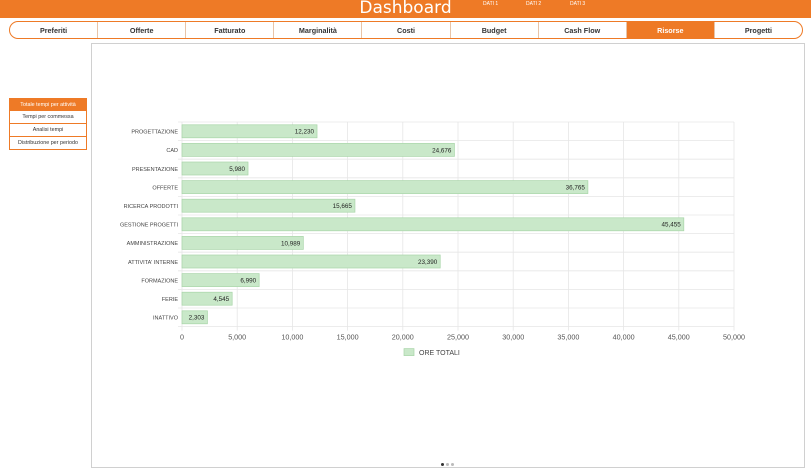 Image resolution: width=811 pixels, height=473 pixels. What do you see at coordinates (403, 337) in the screenshot?
I see `x-tick-label: 20,000` at bounding box center [403, 337].